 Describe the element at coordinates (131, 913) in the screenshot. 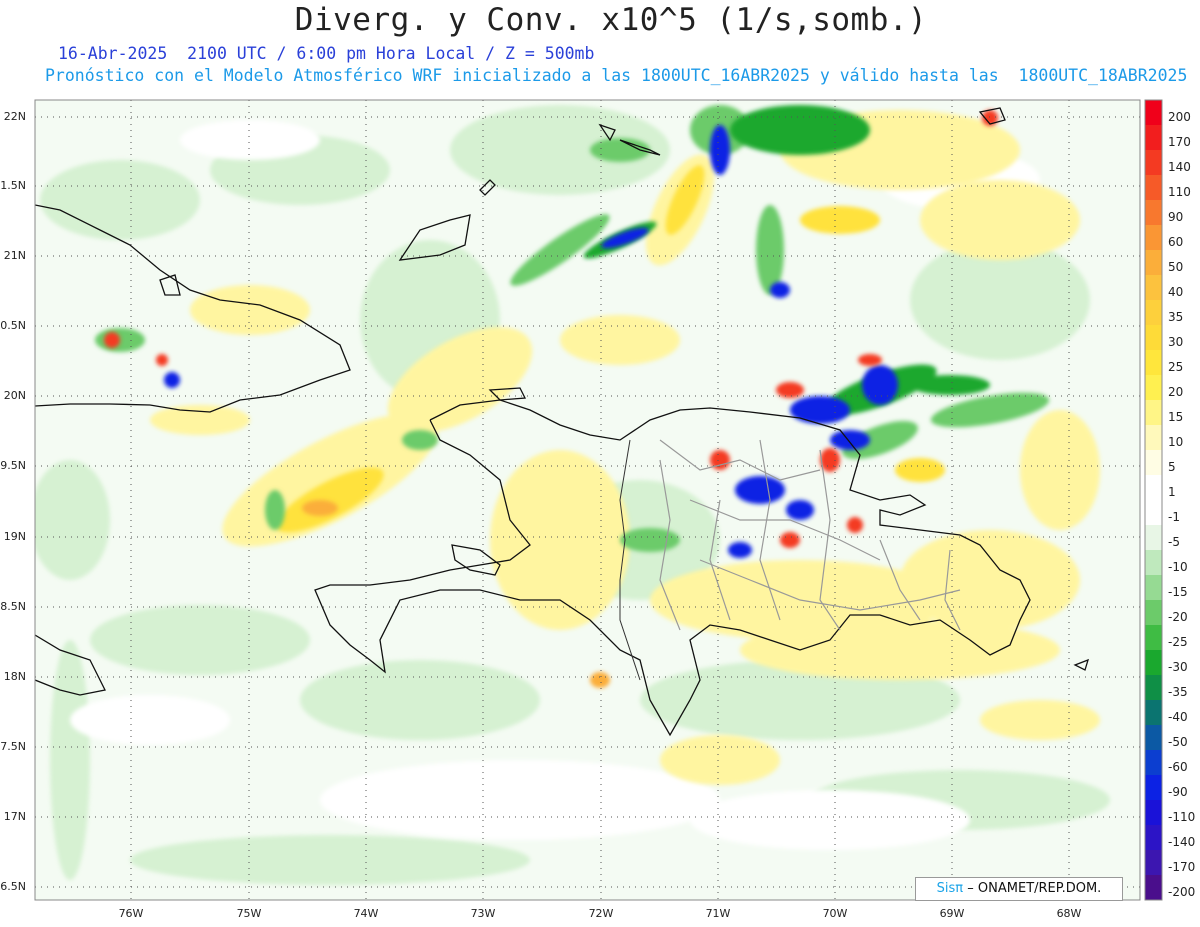

I see `lon-label: 76W` at that location.